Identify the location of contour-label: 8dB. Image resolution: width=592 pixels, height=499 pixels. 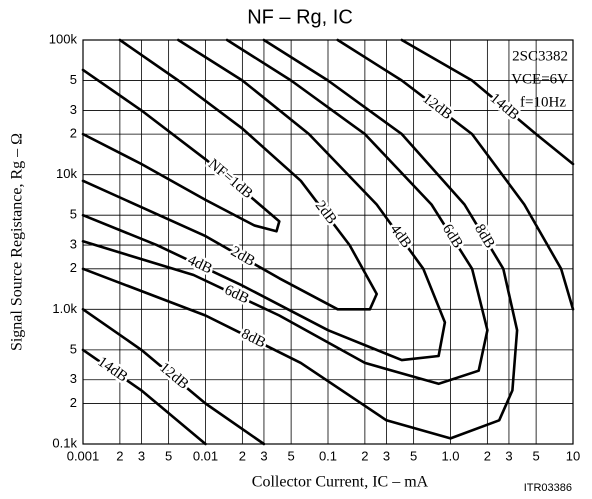
(484, 237).